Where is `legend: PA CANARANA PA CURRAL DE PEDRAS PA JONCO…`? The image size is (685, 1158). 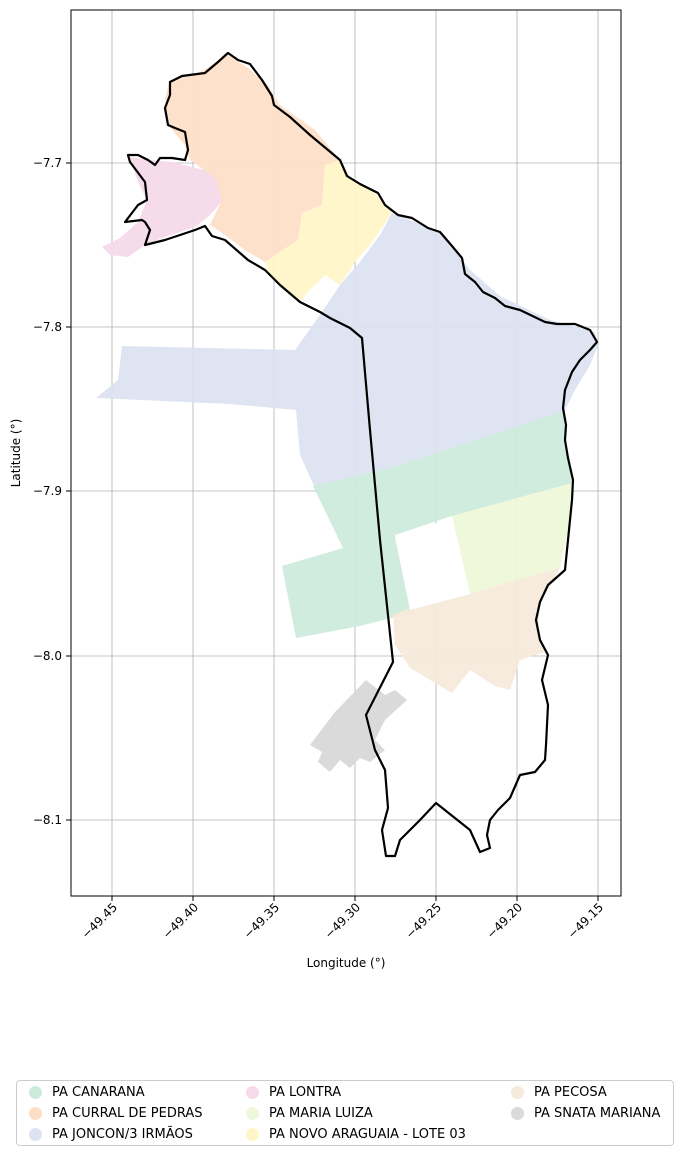
legend: PA CANARANA PA CURRAL DE PEDRAS PA JONCO… is located at coordinates (345, 1113).